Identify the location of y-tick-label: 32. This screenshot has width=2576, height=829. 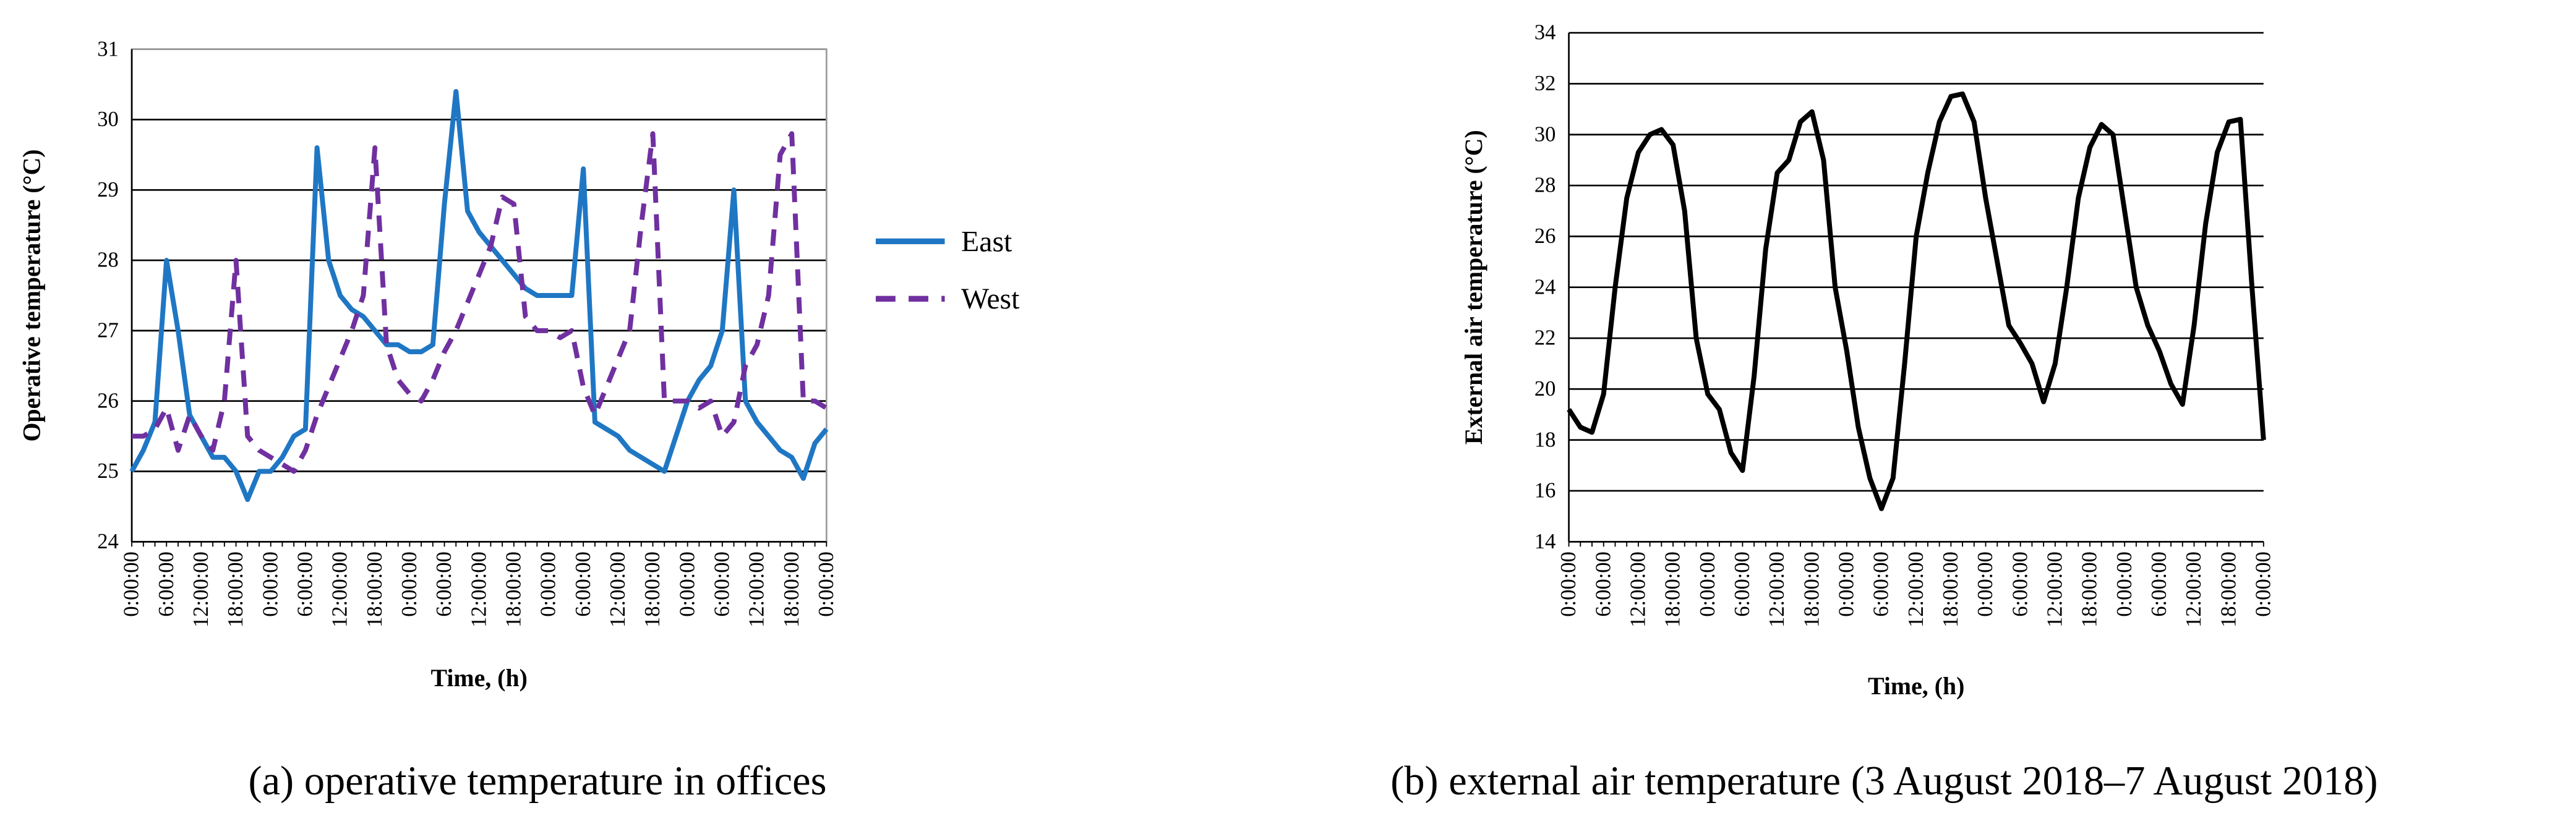
(1545, 83).